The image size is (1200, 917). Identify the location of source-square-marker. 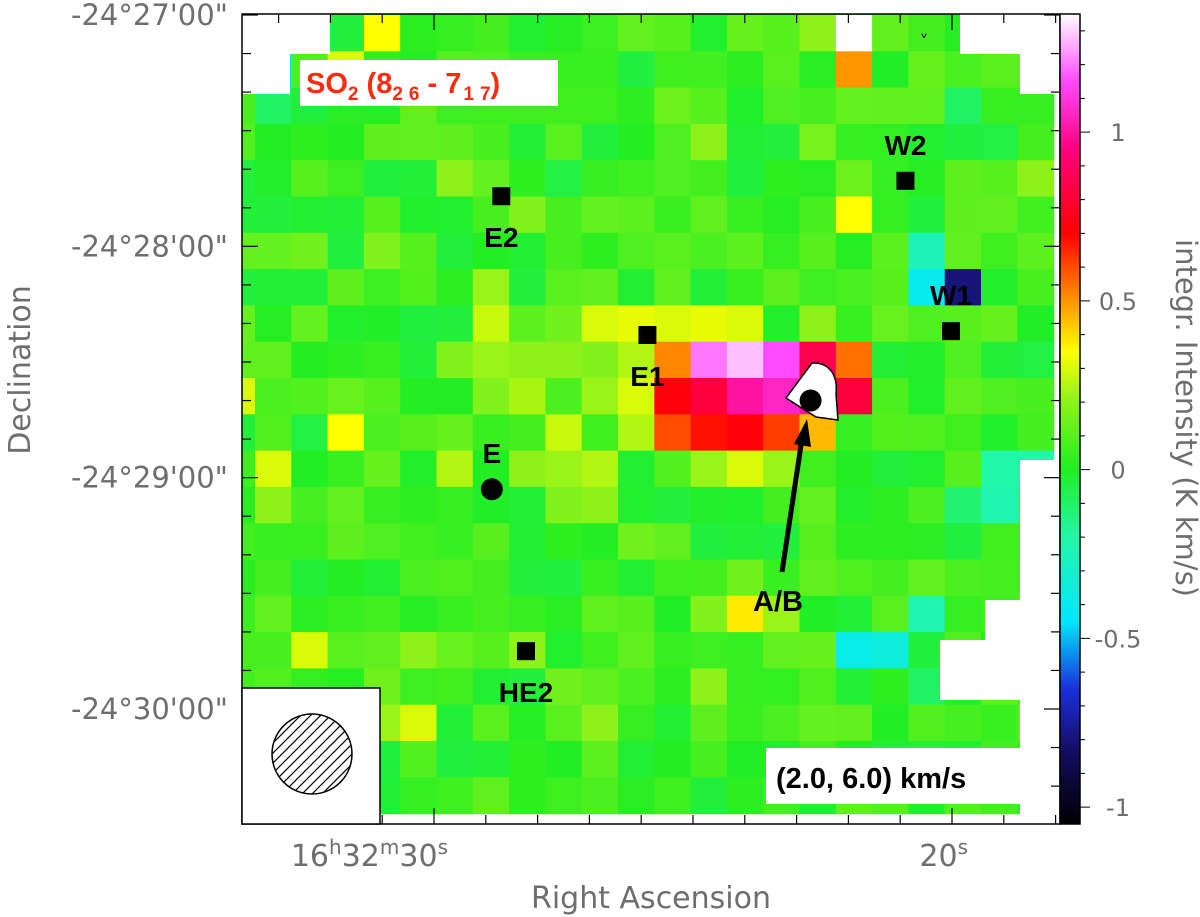
(905, 180).